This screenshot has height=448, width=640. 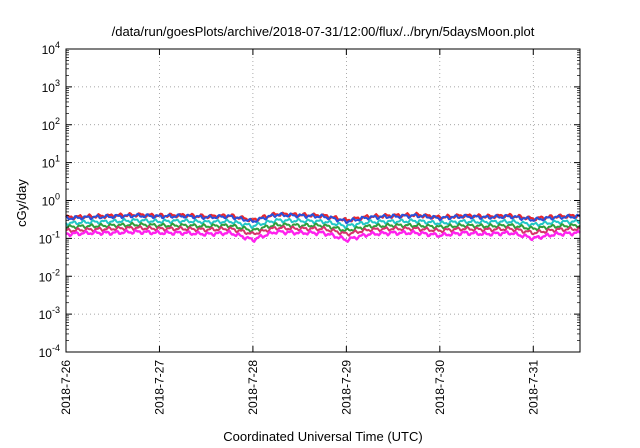 I want to click on x-tick-label: 2018-7-26, so click(x=66, y=387).